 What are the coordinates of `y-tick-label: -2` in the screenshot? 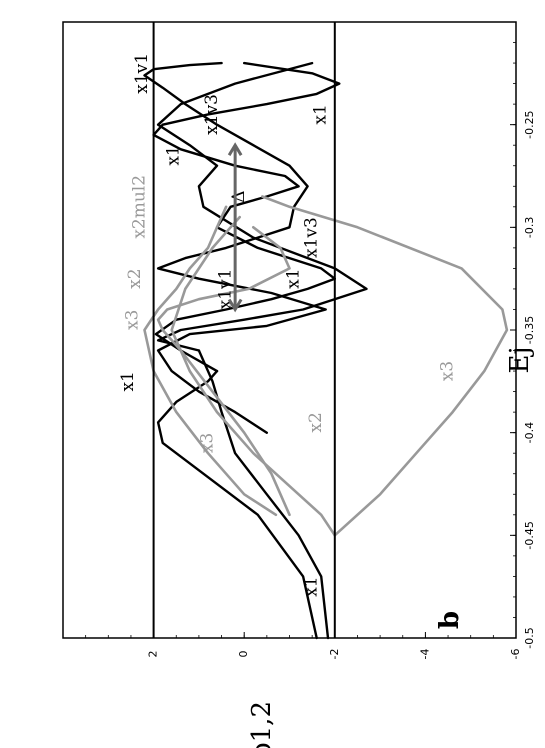 It's located at (334, 654).